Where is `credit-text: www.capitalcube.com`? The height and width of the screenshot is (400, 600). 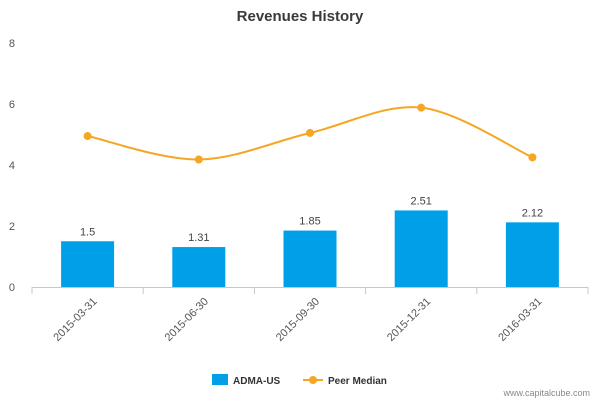 credit-text: www.capitalcube.com is located at coordinates (546, 393).